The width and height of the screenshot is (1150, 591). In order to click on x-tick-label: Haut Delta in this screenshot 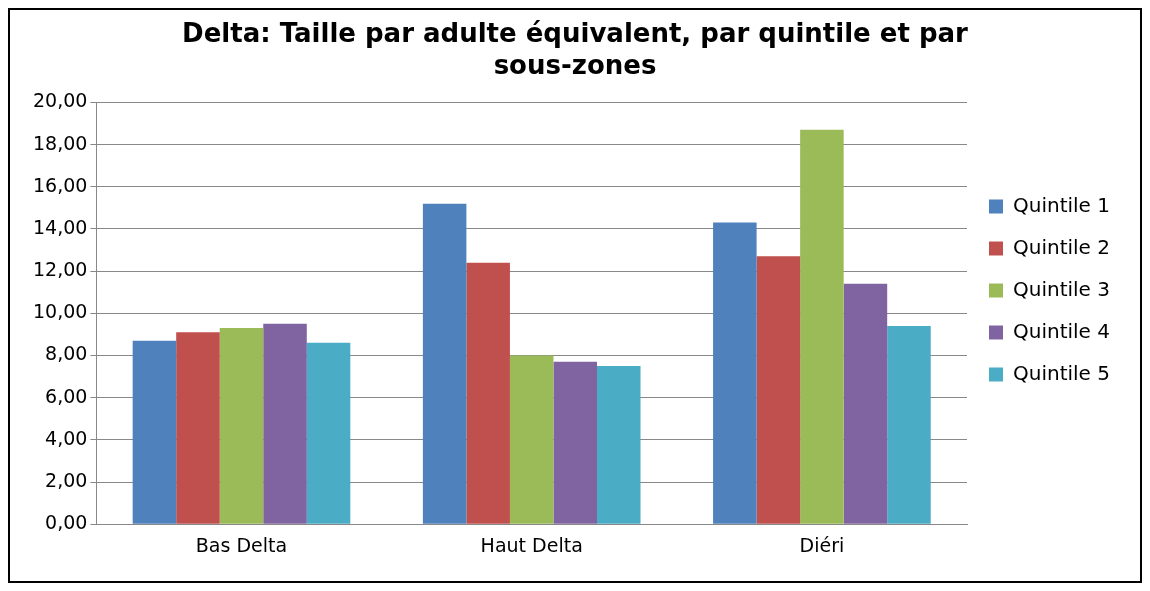, I will do `click(531, 544)`.